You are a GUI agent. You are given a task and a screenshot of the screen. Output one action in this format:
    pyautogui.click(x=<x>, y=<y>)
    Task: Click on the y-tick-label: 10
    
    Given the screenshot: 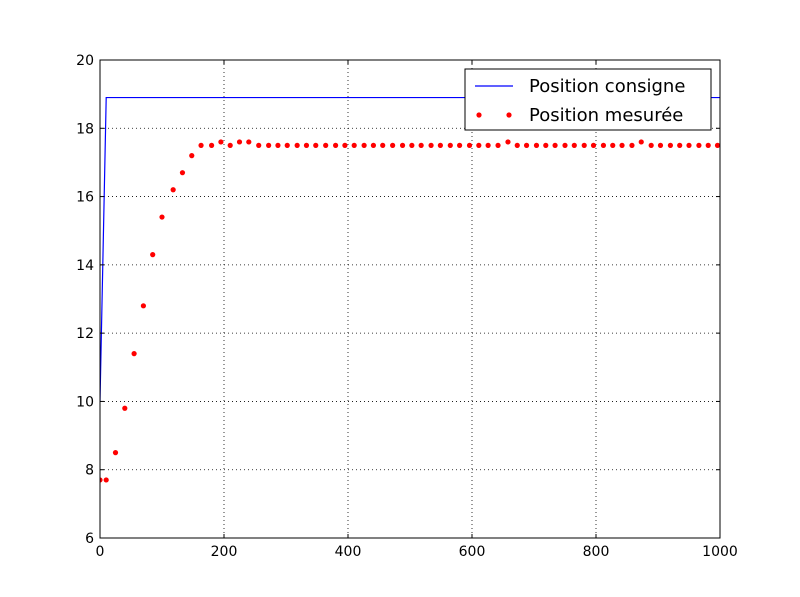 What is the action you would take?
    pyautogui.click(x=85, y=402)
    